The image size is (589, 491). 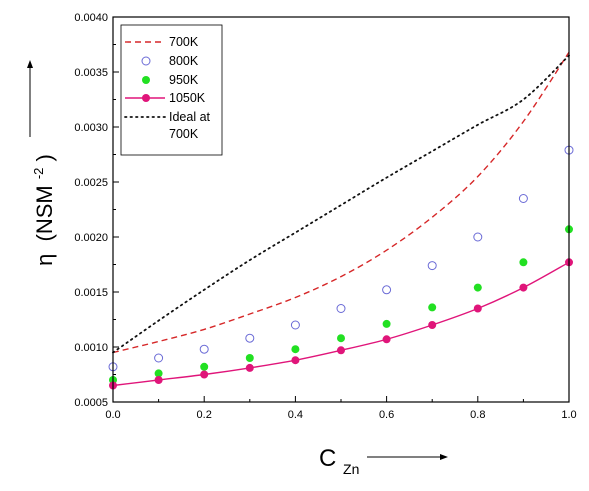 I want to click on legend-label: 800K, so click(x=184, y=61).